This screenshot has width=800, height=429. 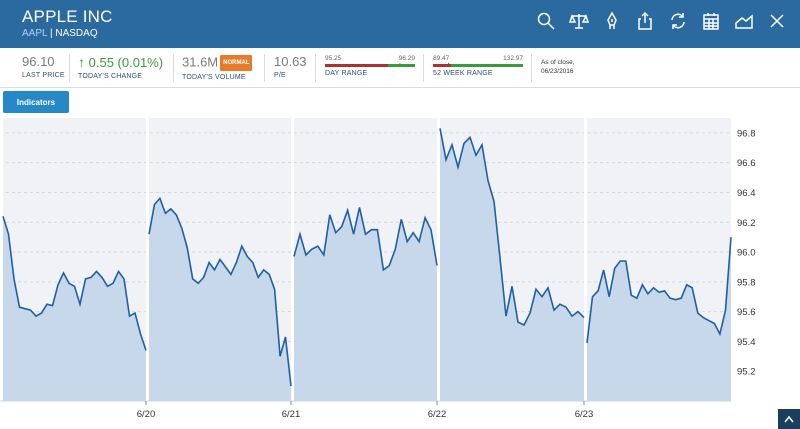 I want to click on change-value-row: ↑ 0.55 (0.01%), so click(x=120, y=62).